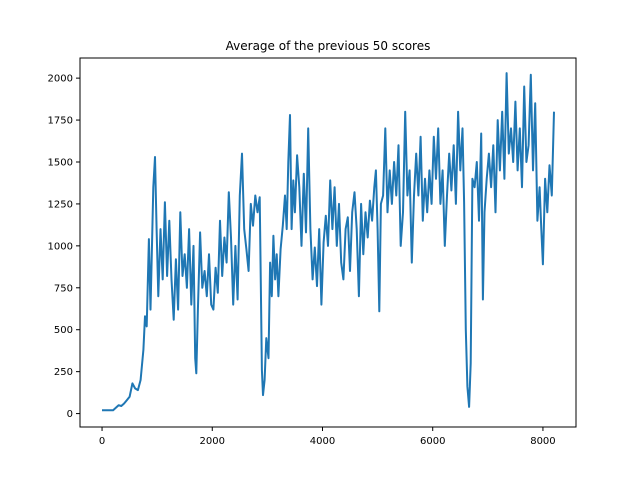  Describe the element at coordinates (63, 372) in the screenshot. I see `y-tick-label: 250` at that location.